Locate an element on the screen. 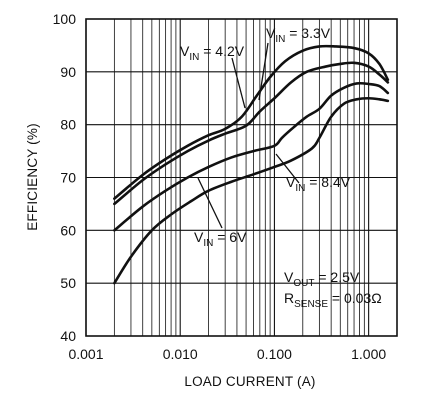 This screenshot has width=425, height=405. x-tick-labels: 0.001 0.010 0.100 1.000 is located at coordinates (227, 354).